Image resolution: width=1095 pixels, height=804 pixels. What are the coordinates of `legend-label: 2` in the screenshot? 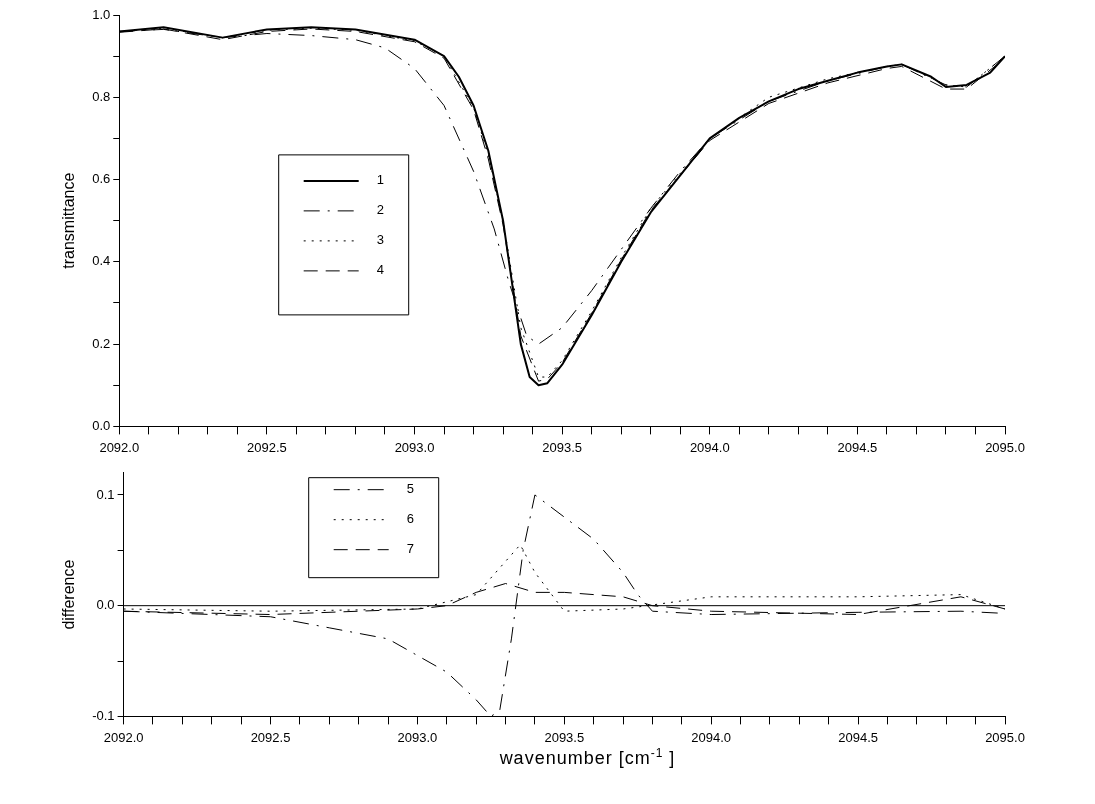 It's located at (380, 210).